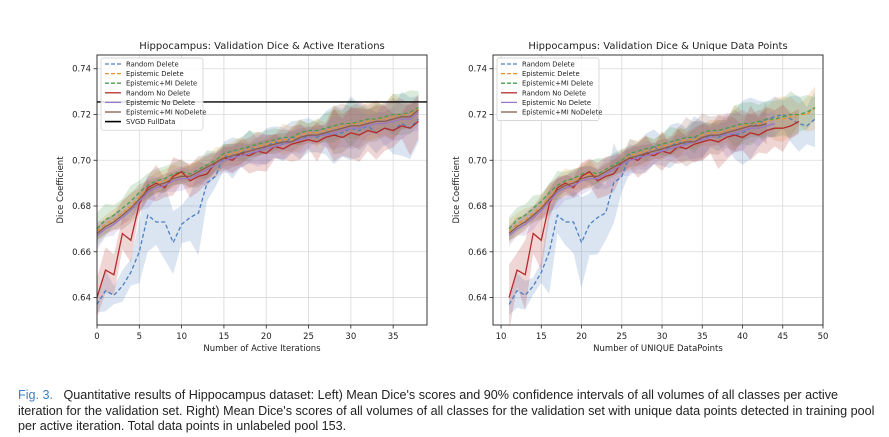 The width and height of the screenshot is (889, 437). What do you see at coordinates (150, 122) in the screenshot?
I see `legend-entry-svgd-fulldata: SVGD FullData` at bounding box center [150, 122].